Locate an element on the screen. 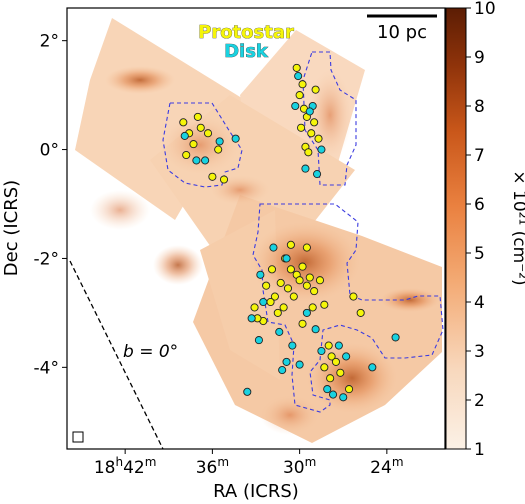  colorbar-tick-label: 5 is located at coordinates (479, 254).